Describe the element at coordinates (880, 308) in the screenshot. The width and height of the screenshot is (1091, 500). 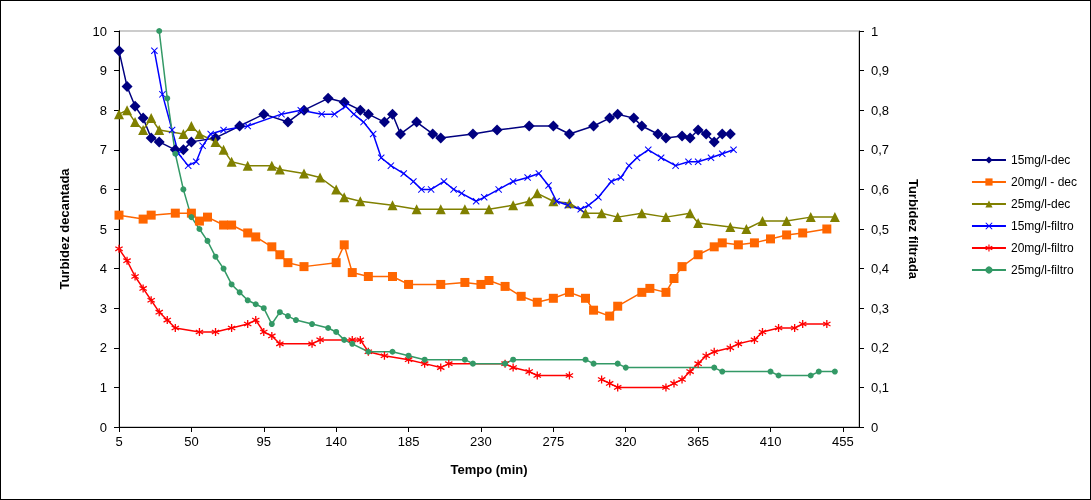
I see `y2-tick-label: 0,3` at that location.